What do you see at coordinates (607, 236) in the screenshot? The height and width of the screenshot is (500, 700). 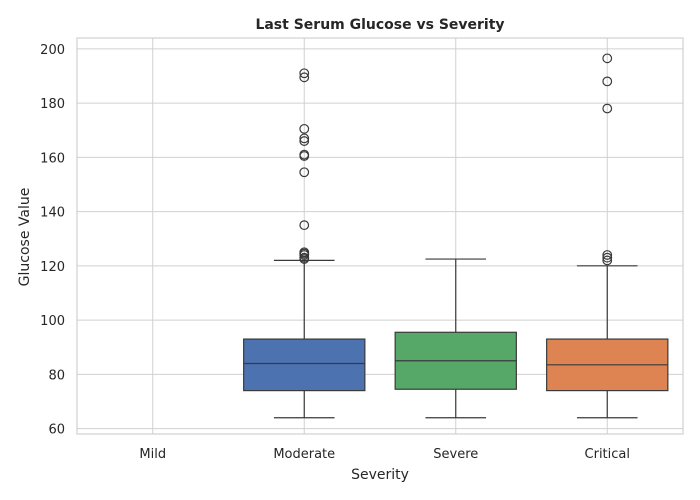 I see `box-group-critical` at bounding box center [607, 236].